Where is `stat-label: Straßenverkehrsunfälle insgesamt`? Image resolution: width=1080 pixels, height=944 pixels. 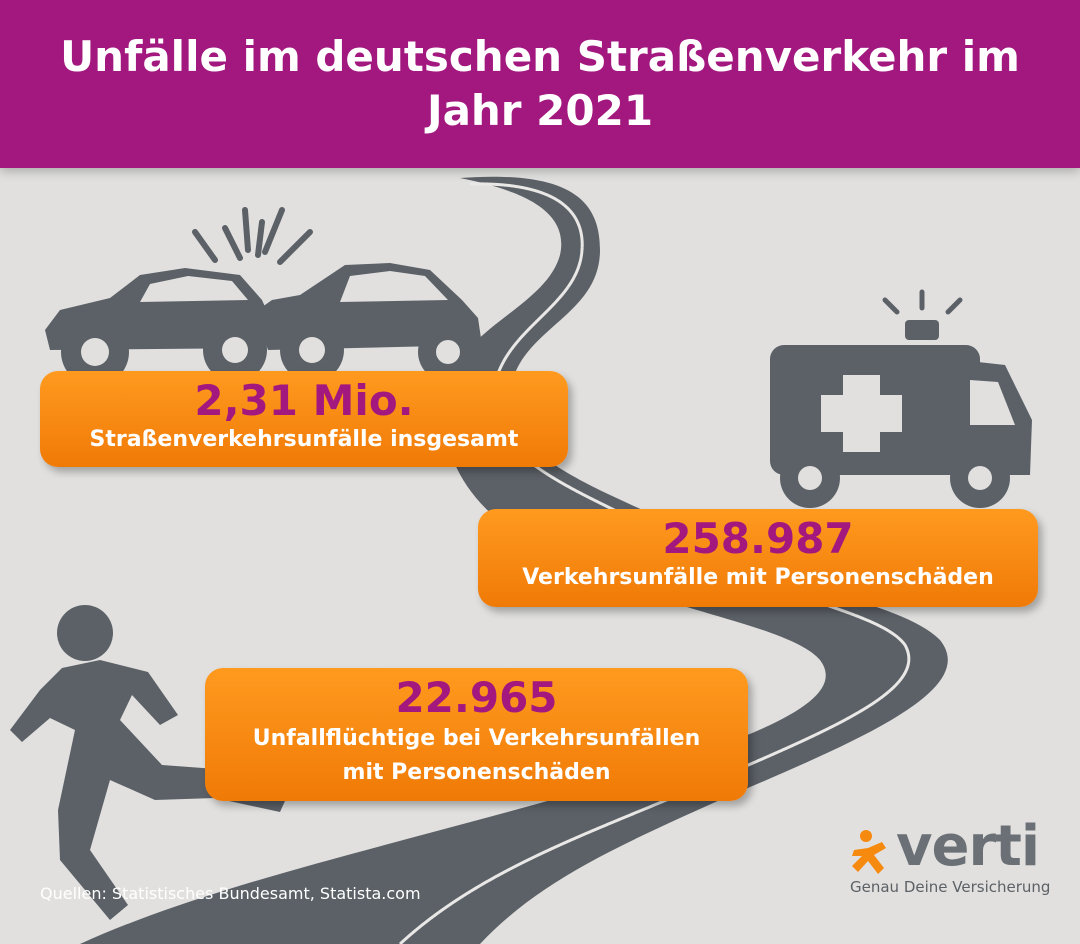 stat-label: Straßenverkehrsunfälle insgesamt is located at coordinates (304, 439).